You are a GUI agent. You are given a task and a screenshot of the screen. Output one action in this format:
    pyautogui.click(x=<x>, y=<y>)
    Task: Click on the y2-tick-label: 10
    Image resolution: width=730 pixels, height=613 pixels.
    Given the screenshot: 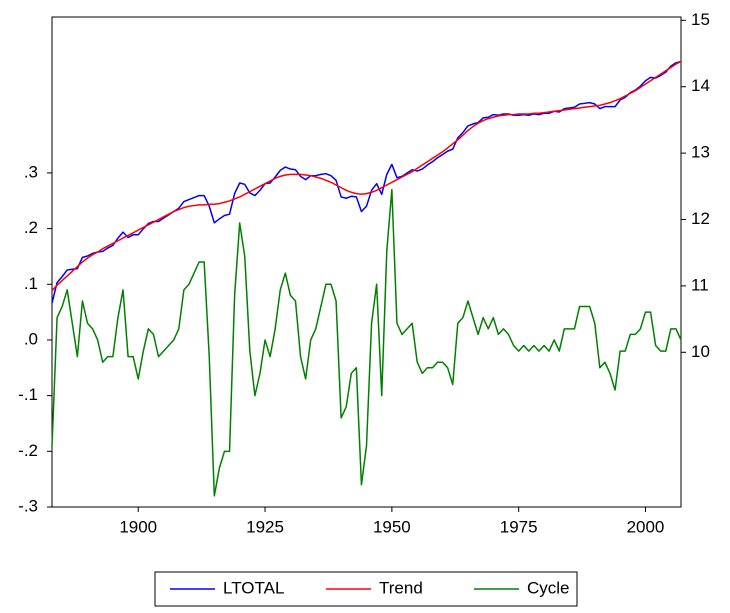 What is the action you would take?
    pyautogui.click(x=700, y=351)
    